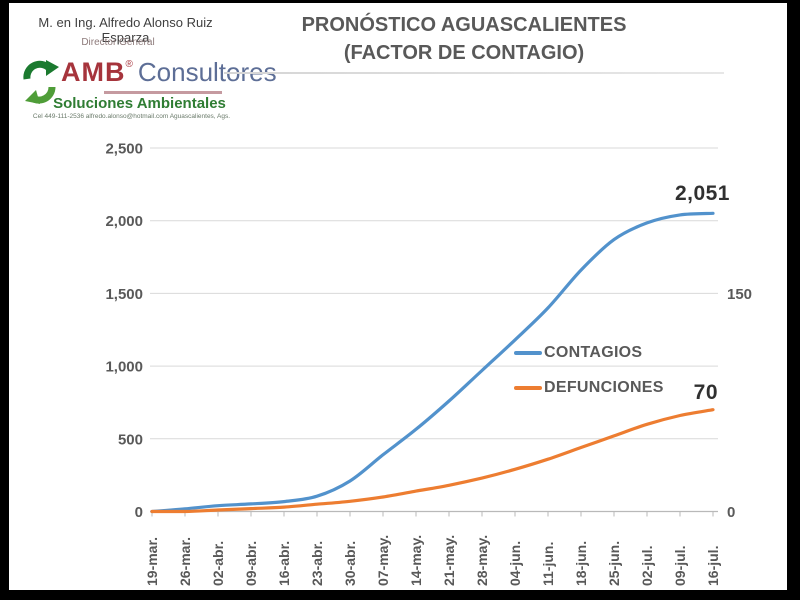 The width and height of the screenshot is (800, 600). What do you see at coordinates (163, 92) in the screenshot?
I see `logo-underline` at bounding box center [163, 92].